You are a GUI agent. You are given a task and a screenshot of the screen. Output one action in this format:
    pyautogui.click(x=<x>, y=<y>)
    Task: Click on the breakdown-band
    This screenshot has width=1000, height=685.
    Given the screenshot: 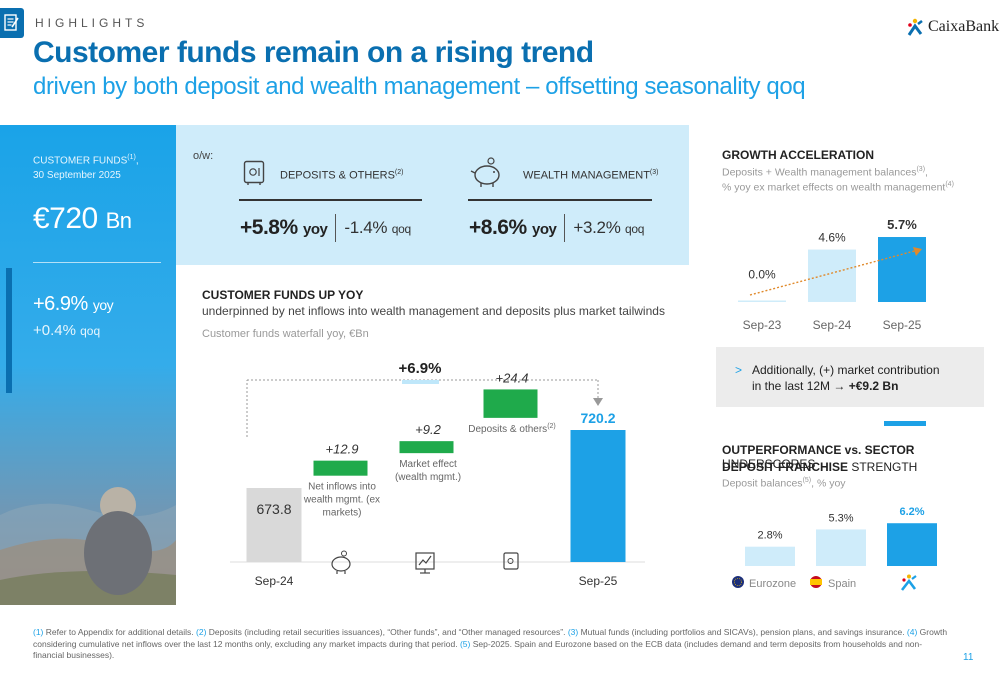 What is the action you would take?
    pyautogui.click(x=432, y=195)
    